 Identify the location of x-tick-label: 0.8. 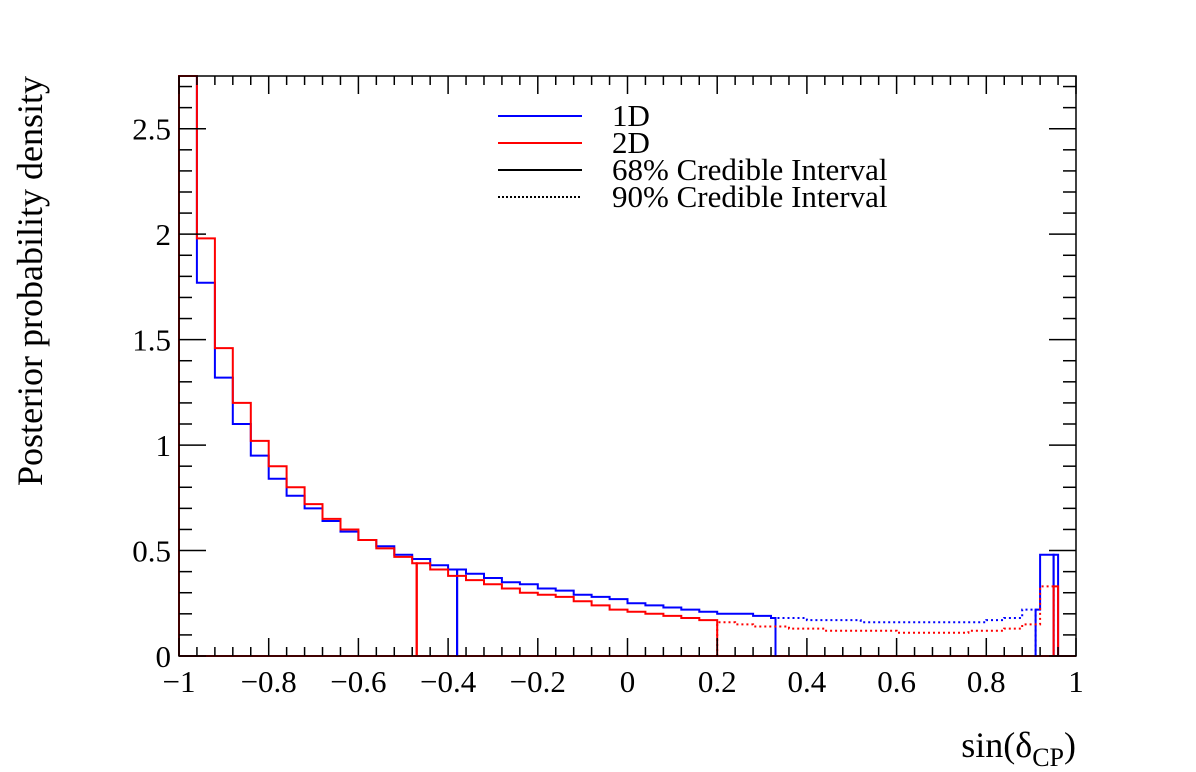
(986, 681).